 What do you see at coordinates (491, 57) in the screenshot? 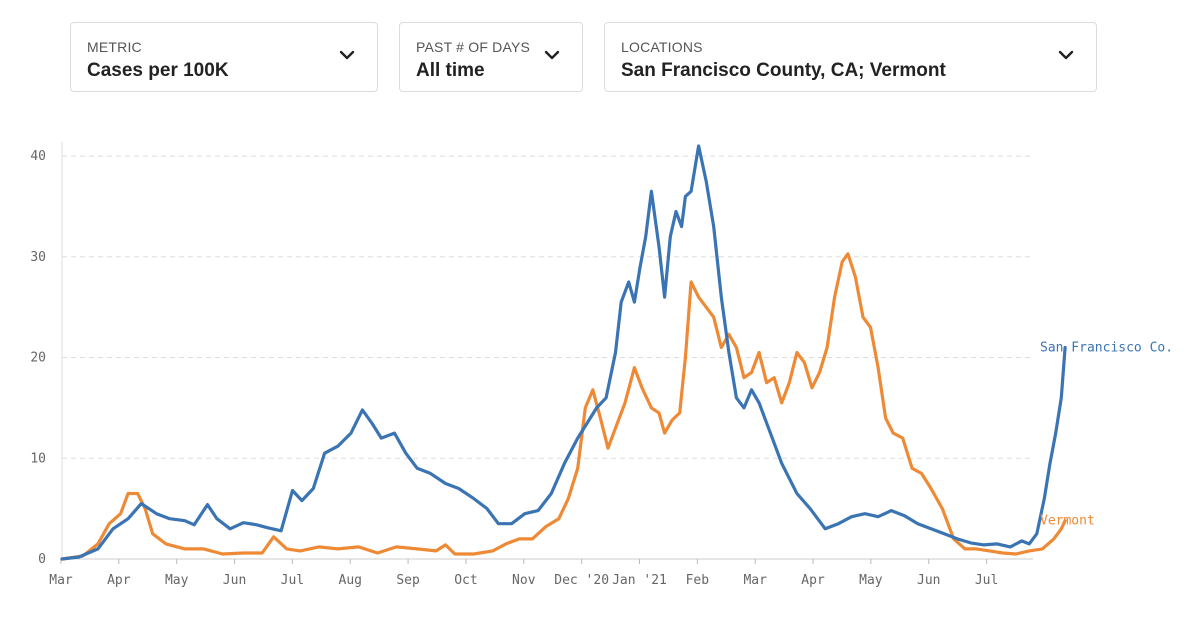
I see `days-dropdown: PAST # OF DAYS All time` at bounding box center [491, 57].